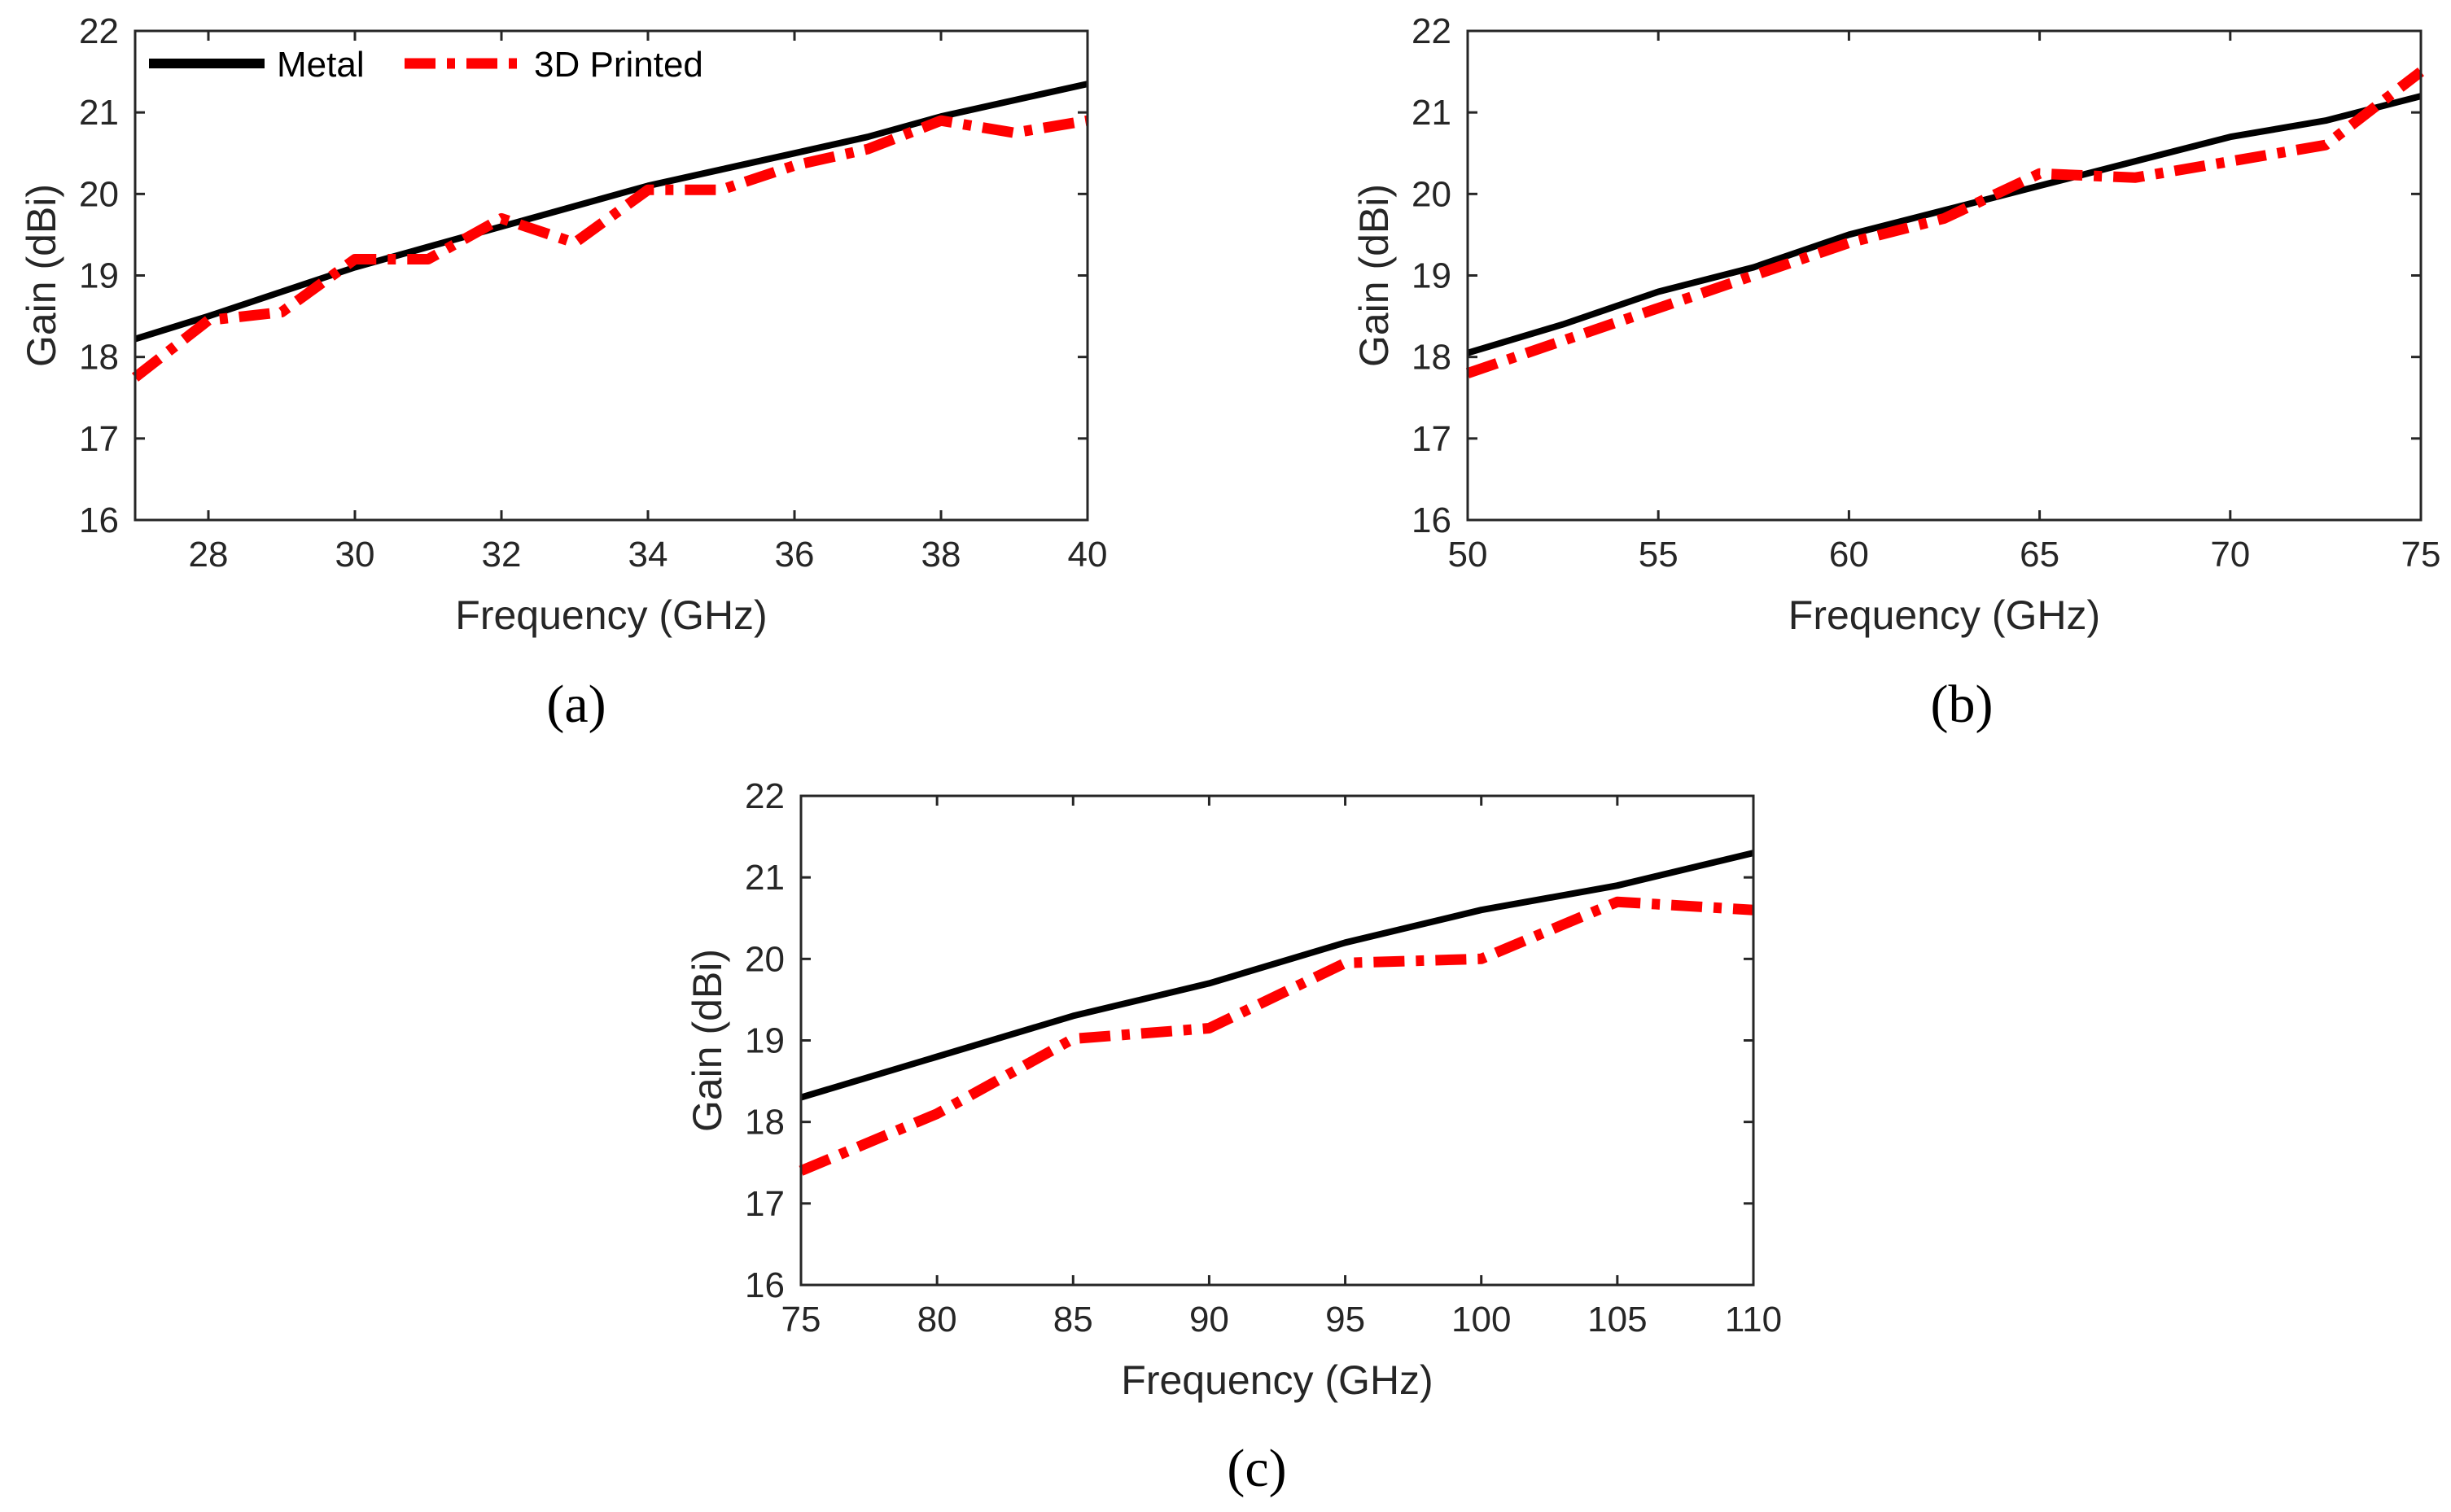  I want to click on y-tick-label-b: 22, so click(1431, 31).